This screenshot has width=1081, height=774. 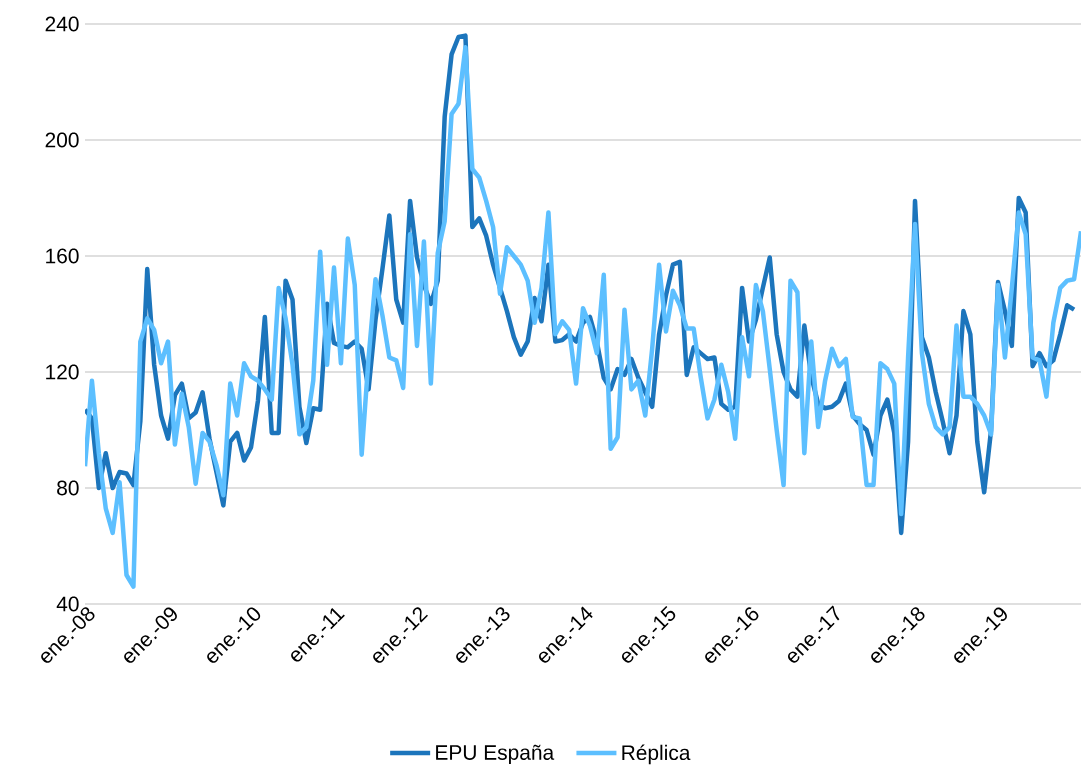 I want to click on y-tick-label: 240, so click(x=62, y=24).